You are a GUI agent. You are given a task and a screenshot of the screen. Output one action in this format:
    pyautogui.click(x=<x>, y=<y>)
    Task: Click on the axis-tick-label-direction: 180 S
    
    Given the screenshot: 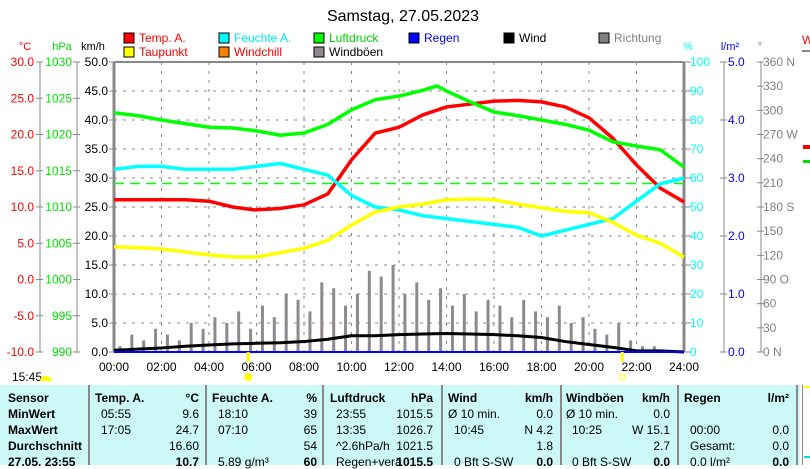 What is the action you would take?
    pyautogui.click(x=778, y=207)
    